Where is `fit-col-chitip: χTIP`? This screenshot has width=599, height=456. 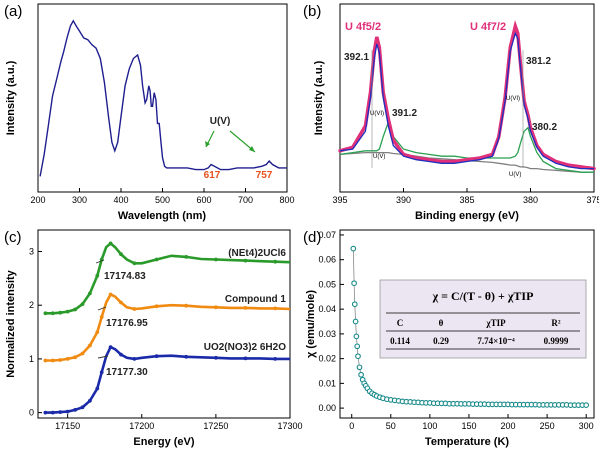 fit-col-chitip: χTIP is located at coordinates (495, 323).